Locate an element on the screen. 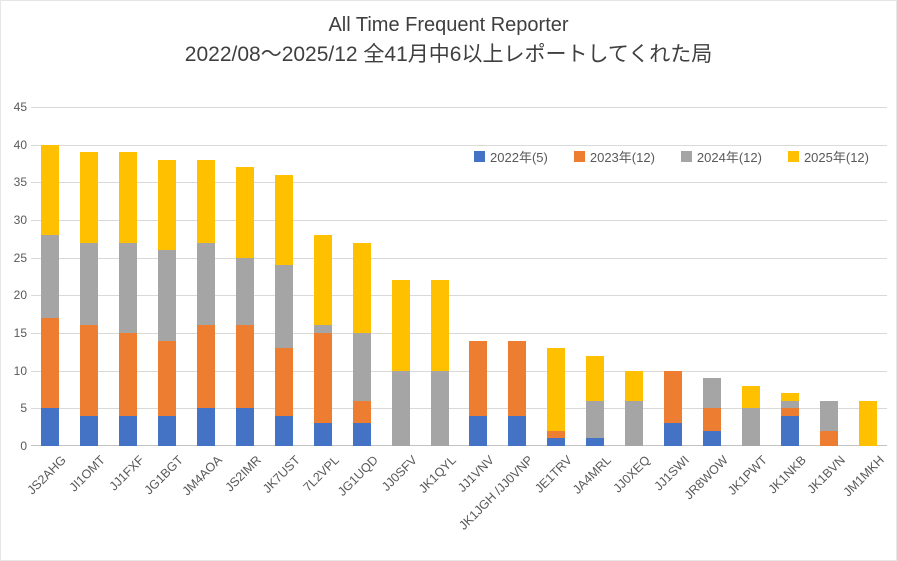 This screenshot has height=561, width=897. x-axis-label: JK1QYL is located at coordinates (437, 474).